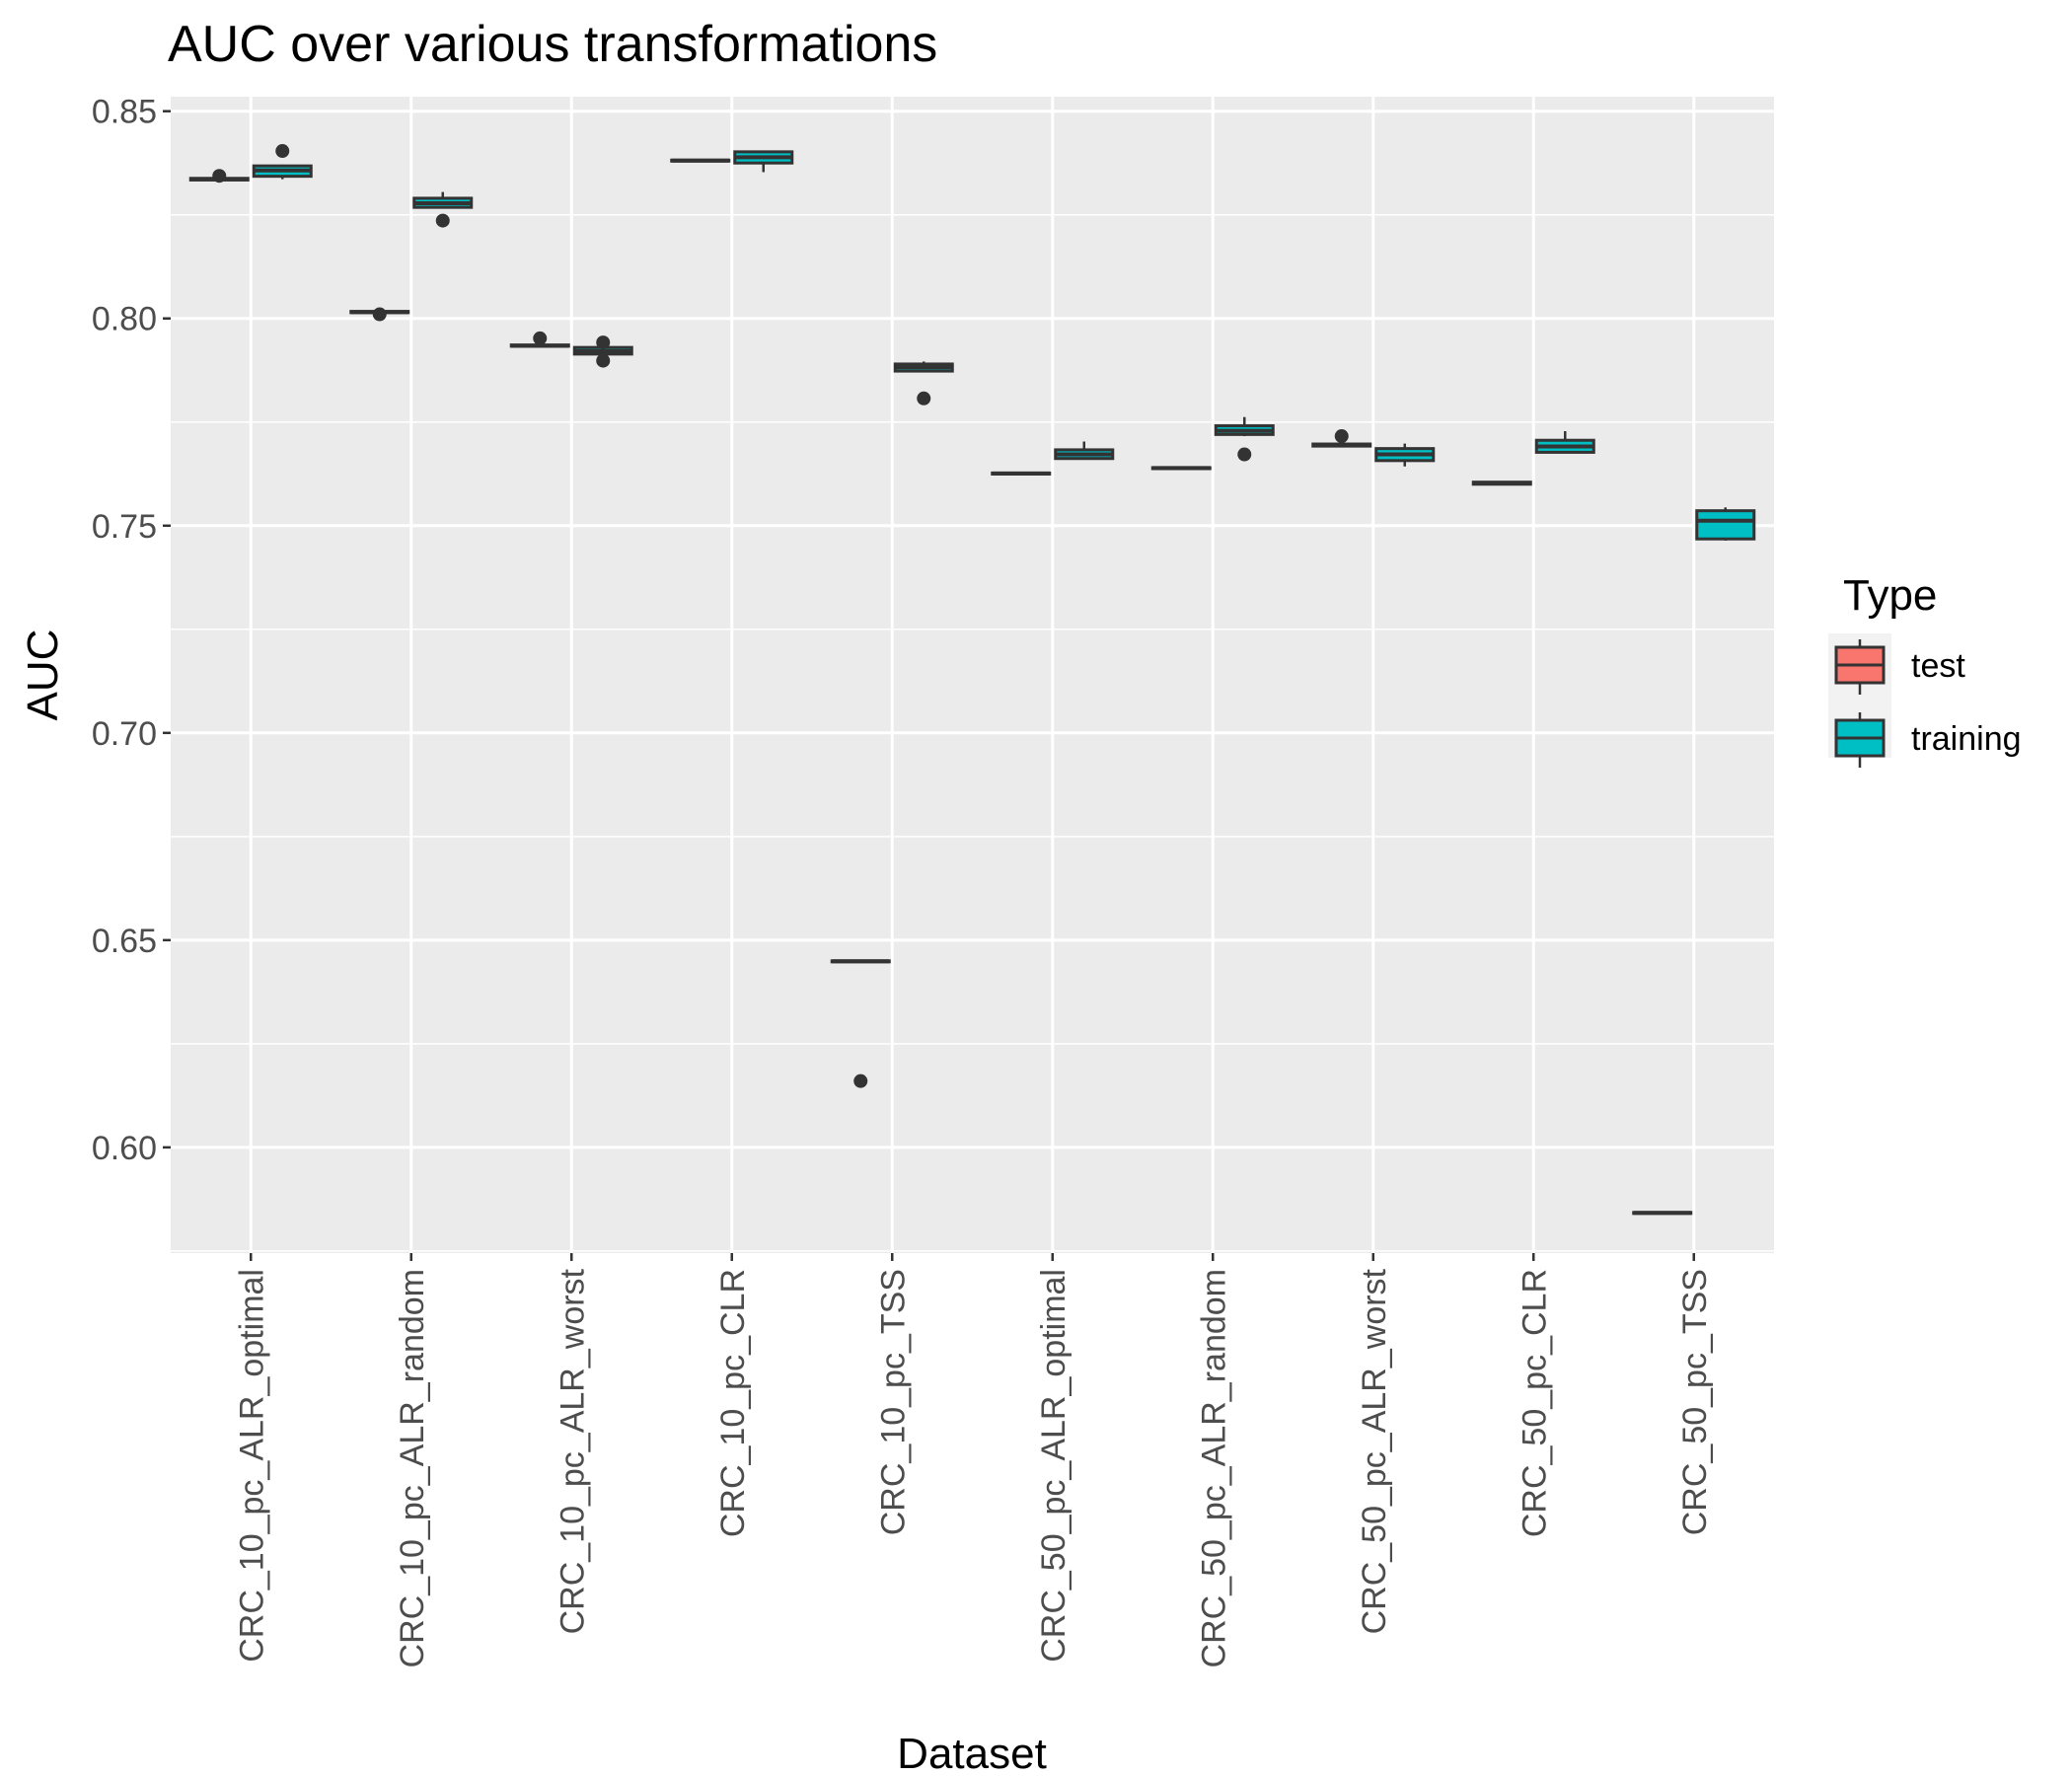 The height and width of the screenshot is (1776, 2072). Describe the element at coordinates (1966, 739) in the screenshot. I see `legend-label-training: training` at that location.